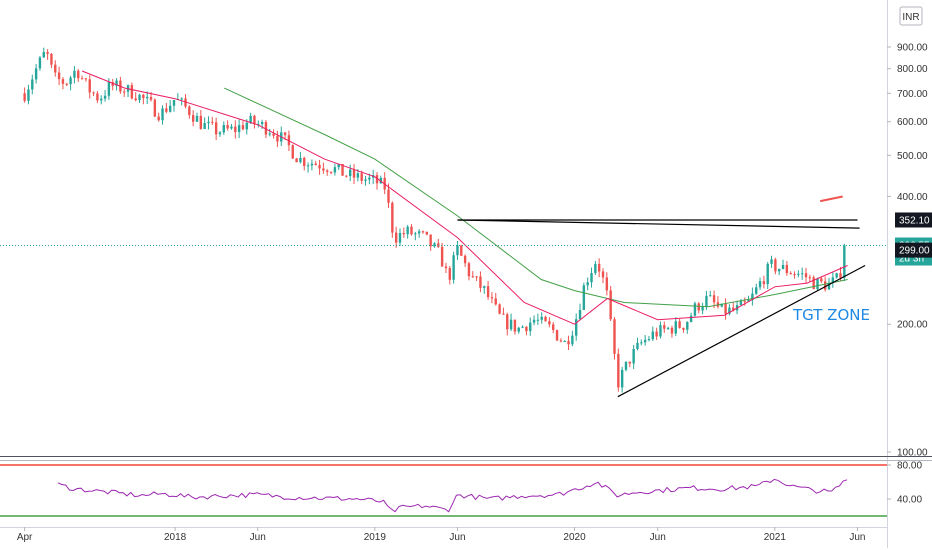  Describe the element at coordinates (452, 495) in the screenshot. I see `rsi-line` at that location.